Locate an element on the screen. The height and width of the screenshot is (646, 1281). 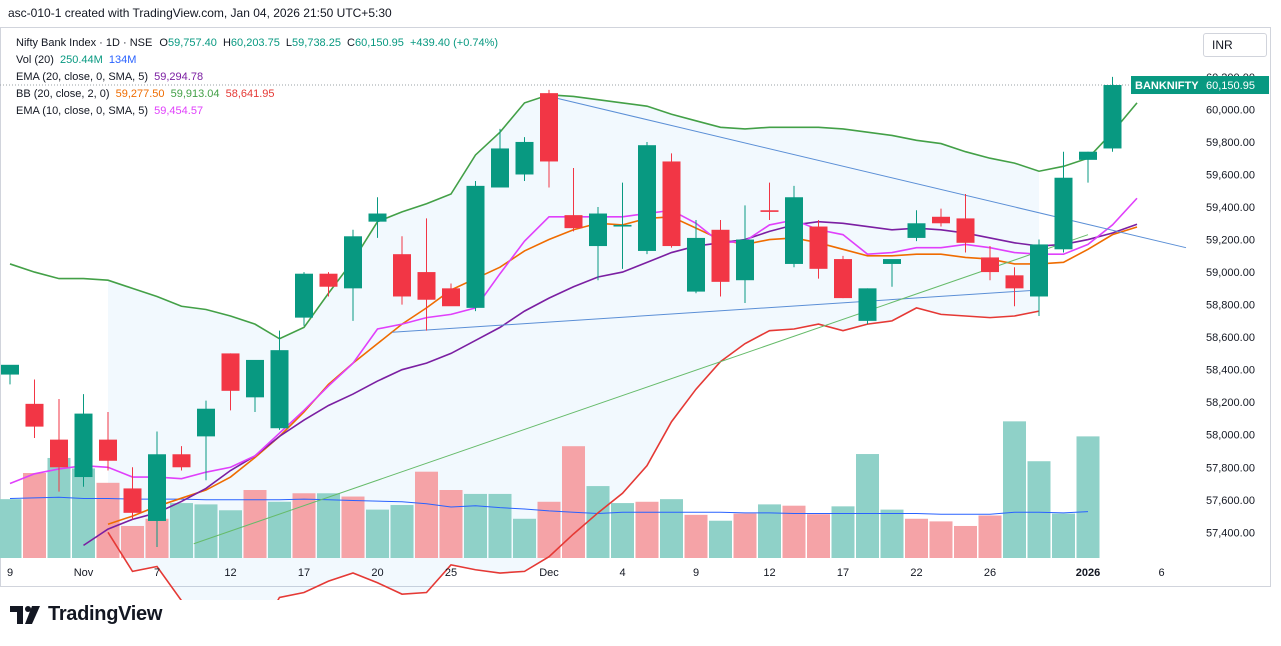
trendline is located at coordinates (867, 172).